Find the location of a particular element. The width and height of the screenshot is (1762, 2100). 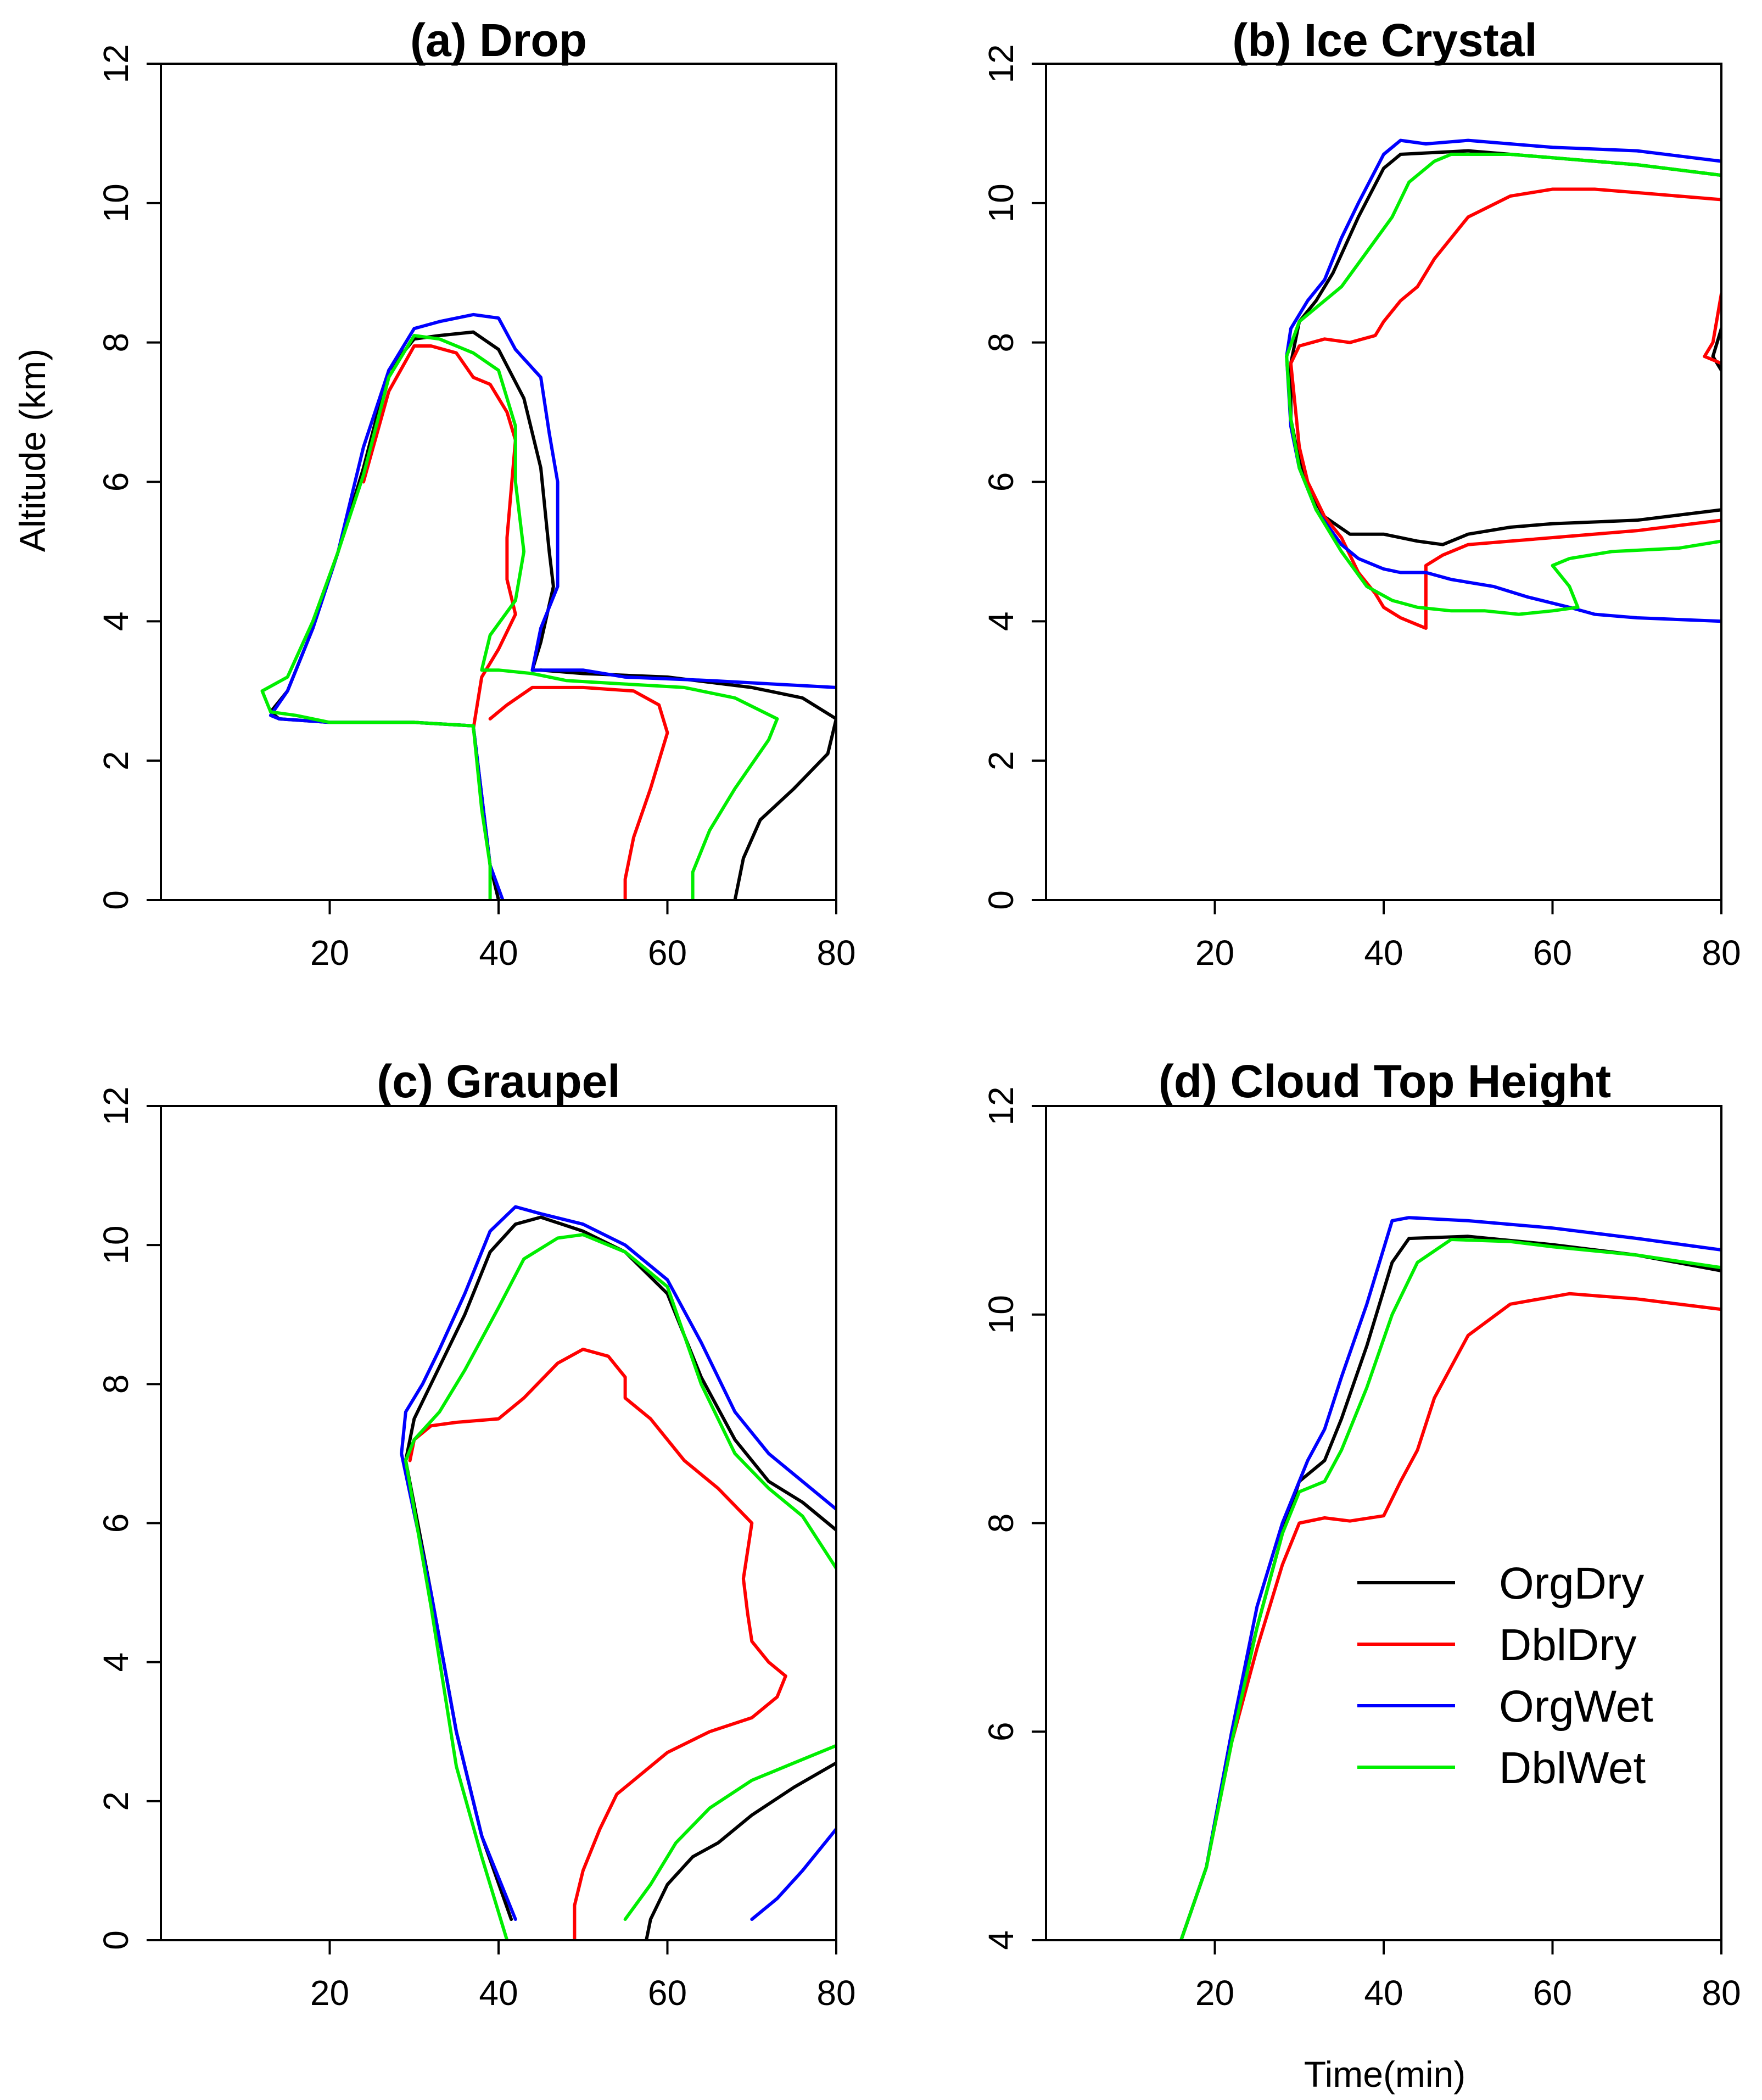

panel-a-series-group is located at coordinates (548, 606).